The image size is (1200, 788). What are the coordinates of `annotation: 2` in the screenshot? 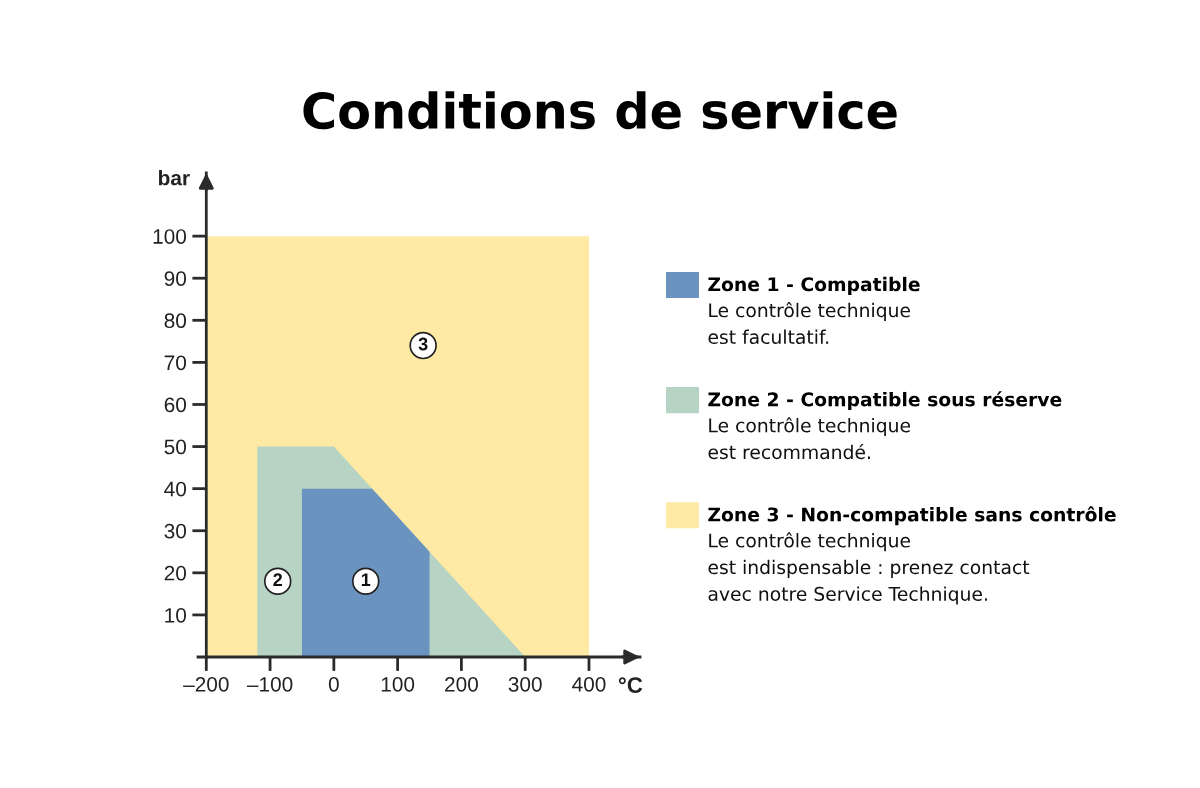 It's located at (278, 579).